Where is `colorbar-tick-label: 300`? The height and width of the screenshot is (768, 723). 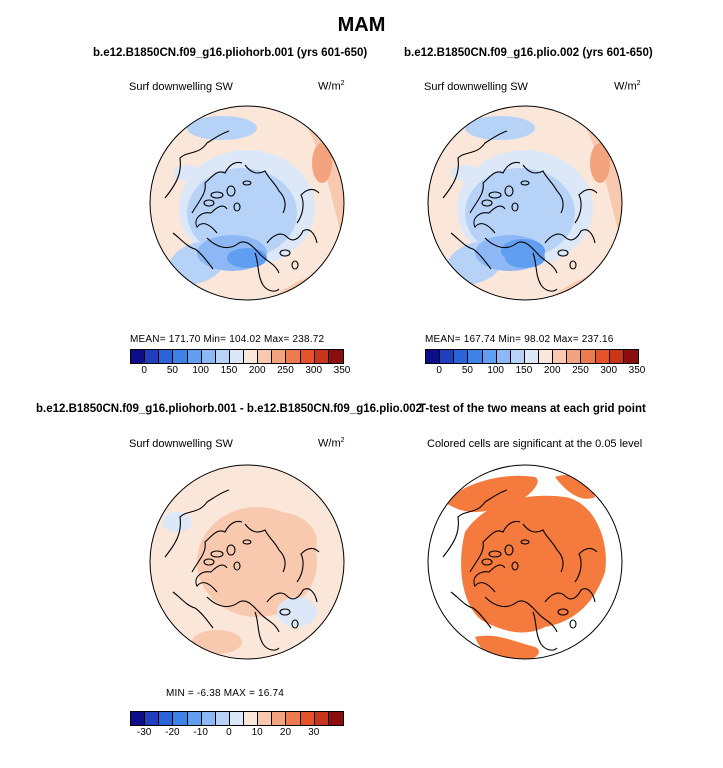
colorbar-tick-label: 300 is located at coordinates (314, 370).